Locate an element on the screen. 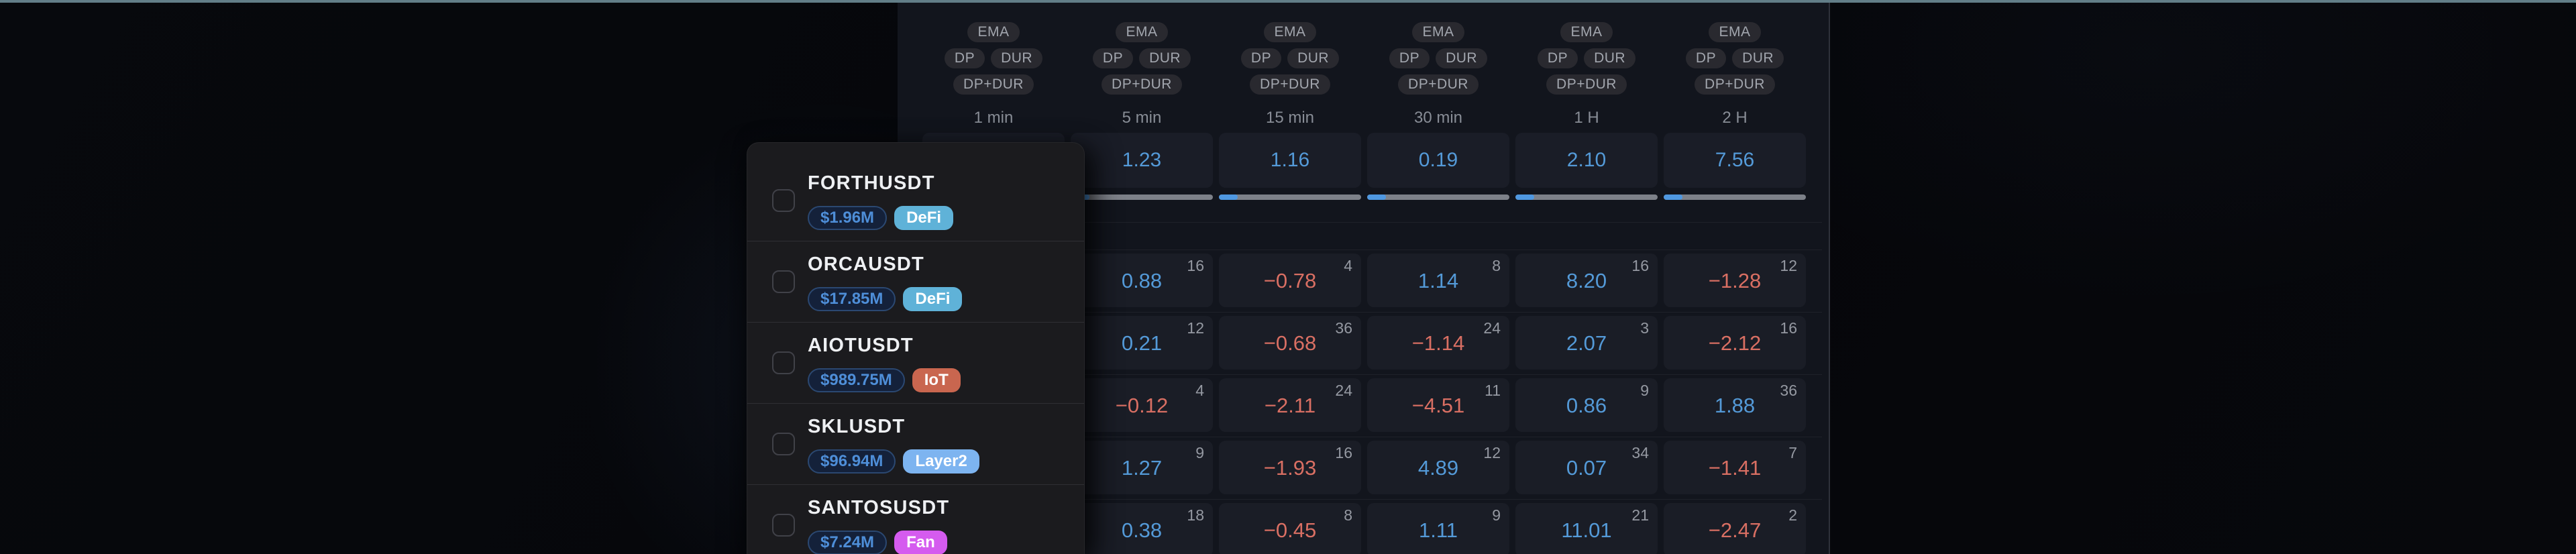 This screenshot has height=554, width=2576. column-controls-1h: EMA DP DUR DP+DUR is located at coordinates (1586, 59).